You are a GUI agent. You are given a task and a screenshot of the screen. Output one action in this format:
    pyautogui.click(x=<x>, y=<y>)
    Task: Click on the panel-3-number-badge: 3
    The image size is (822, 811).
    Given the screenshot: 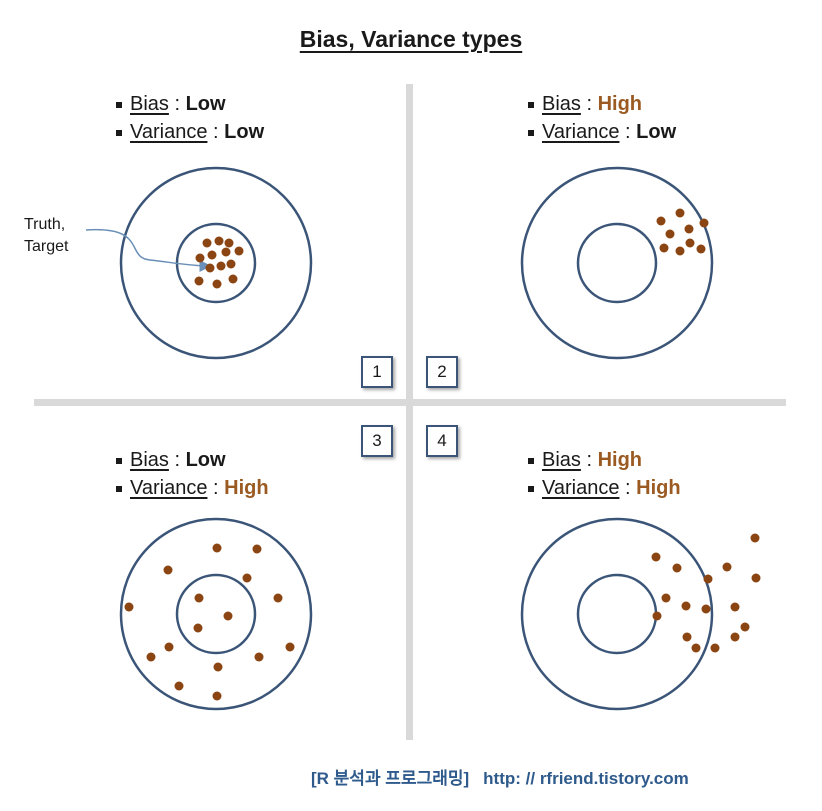 What is the action you would take?
    pyautogui.click(x=377, y=441)
    